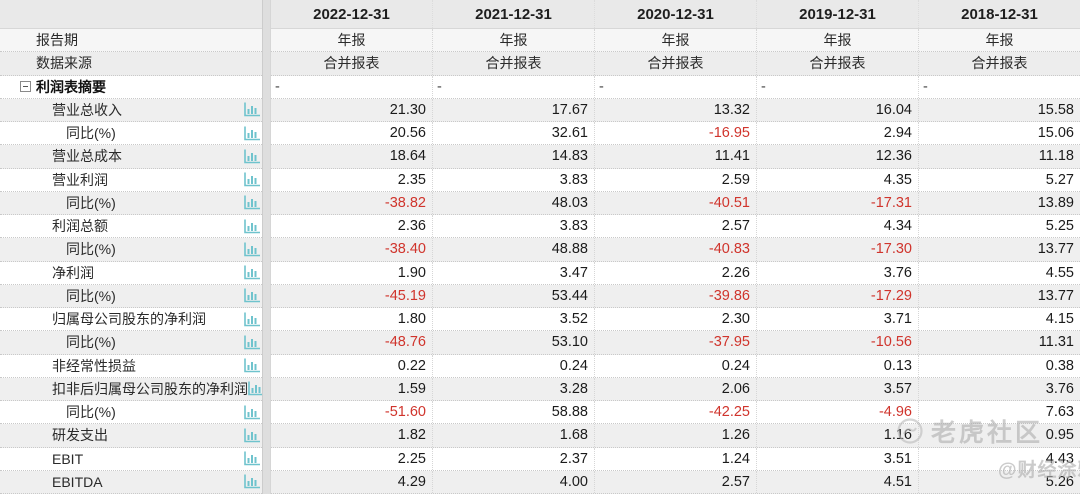 The image size is (1080, 494). I want to click on cell-value: -17.30, so click(838, 249).